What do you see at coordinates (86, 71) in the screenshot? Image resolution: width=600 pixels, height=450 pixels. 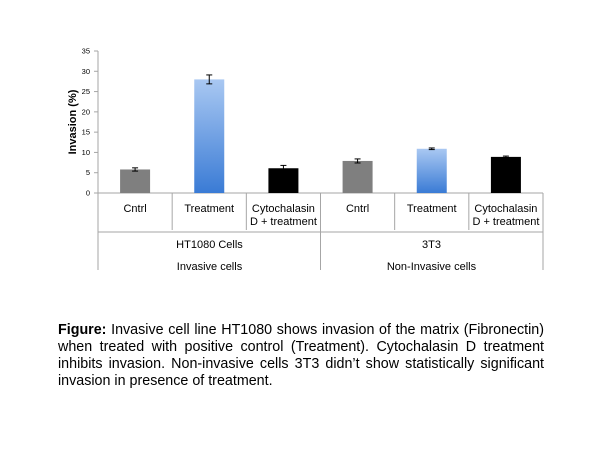 I see `y-tick-label: 30` at bounding box center [86, 71].